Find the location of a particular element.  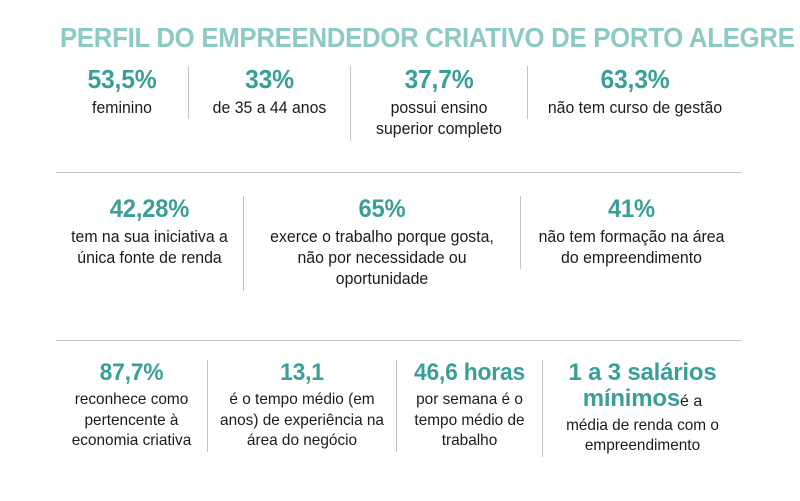

stat-cell: 33% de 35 a 44 anos is located at coordinates (269, 92).